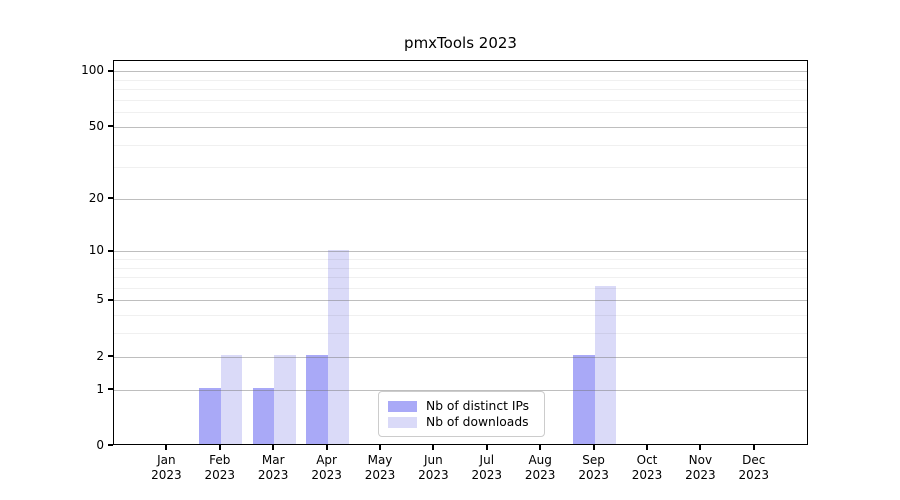 The image size is (900, 500). I want to click on x-tick-label: Nov 2023, so click(700, 468).